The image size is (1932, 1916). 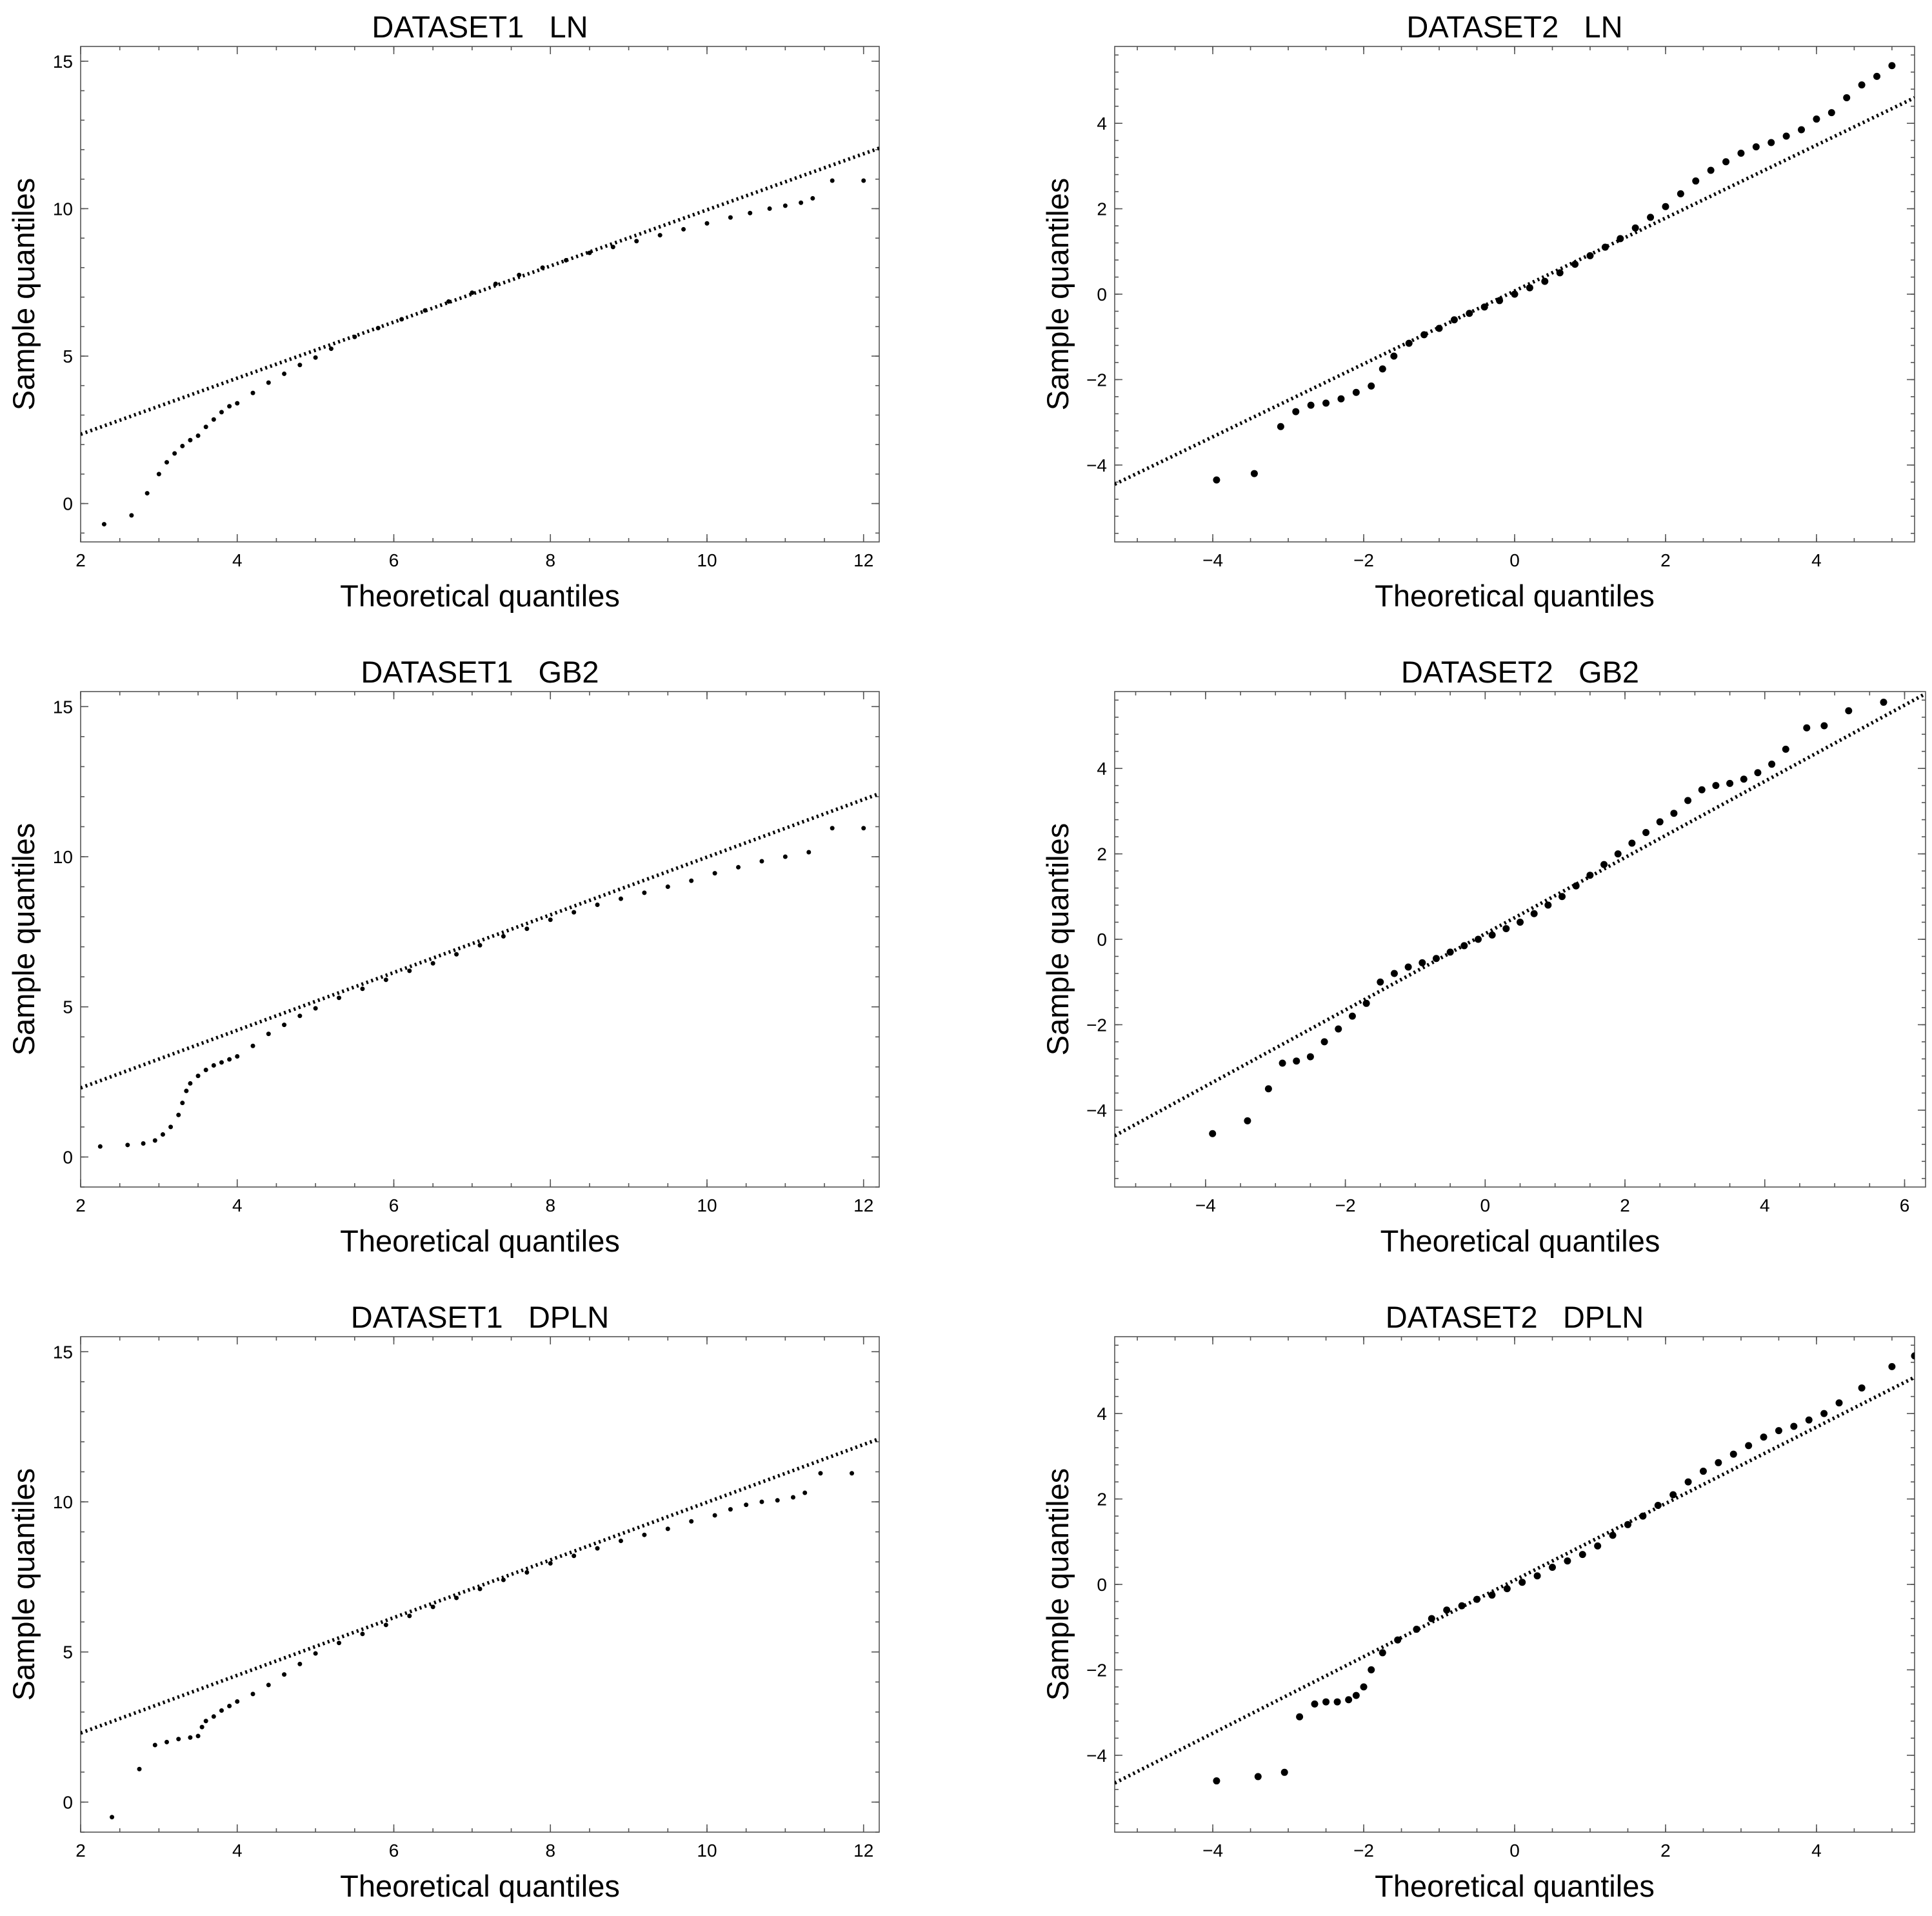 What do you see at coordinates (550, 1851) in the screenshot?
I see `x-tick-label: 8` at bounding box center [550, 1851].